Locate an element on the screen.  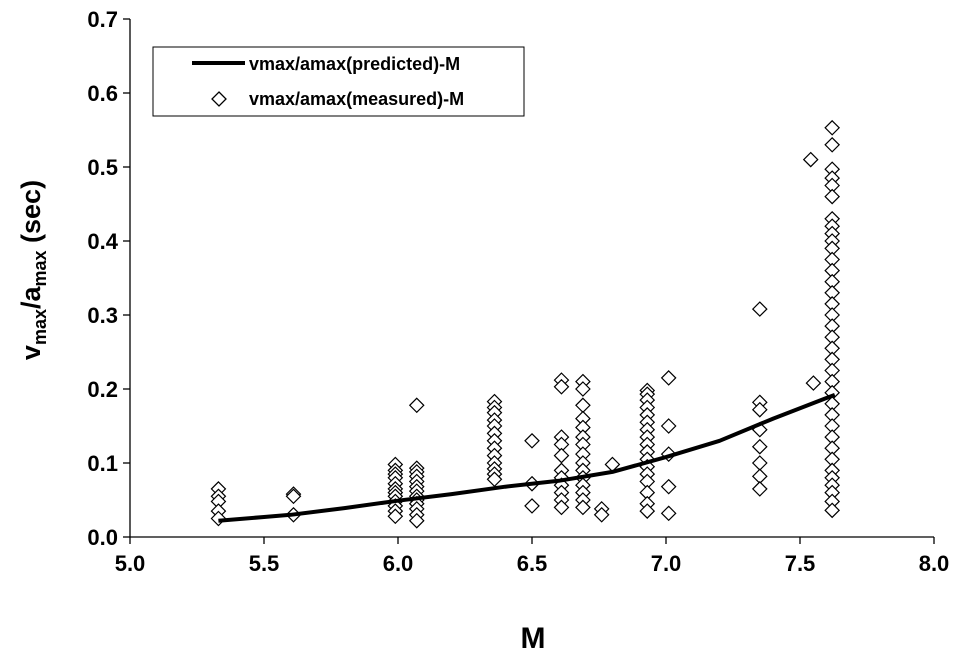
y-axis-label-sub1: max is located at coordinates (40, 327).